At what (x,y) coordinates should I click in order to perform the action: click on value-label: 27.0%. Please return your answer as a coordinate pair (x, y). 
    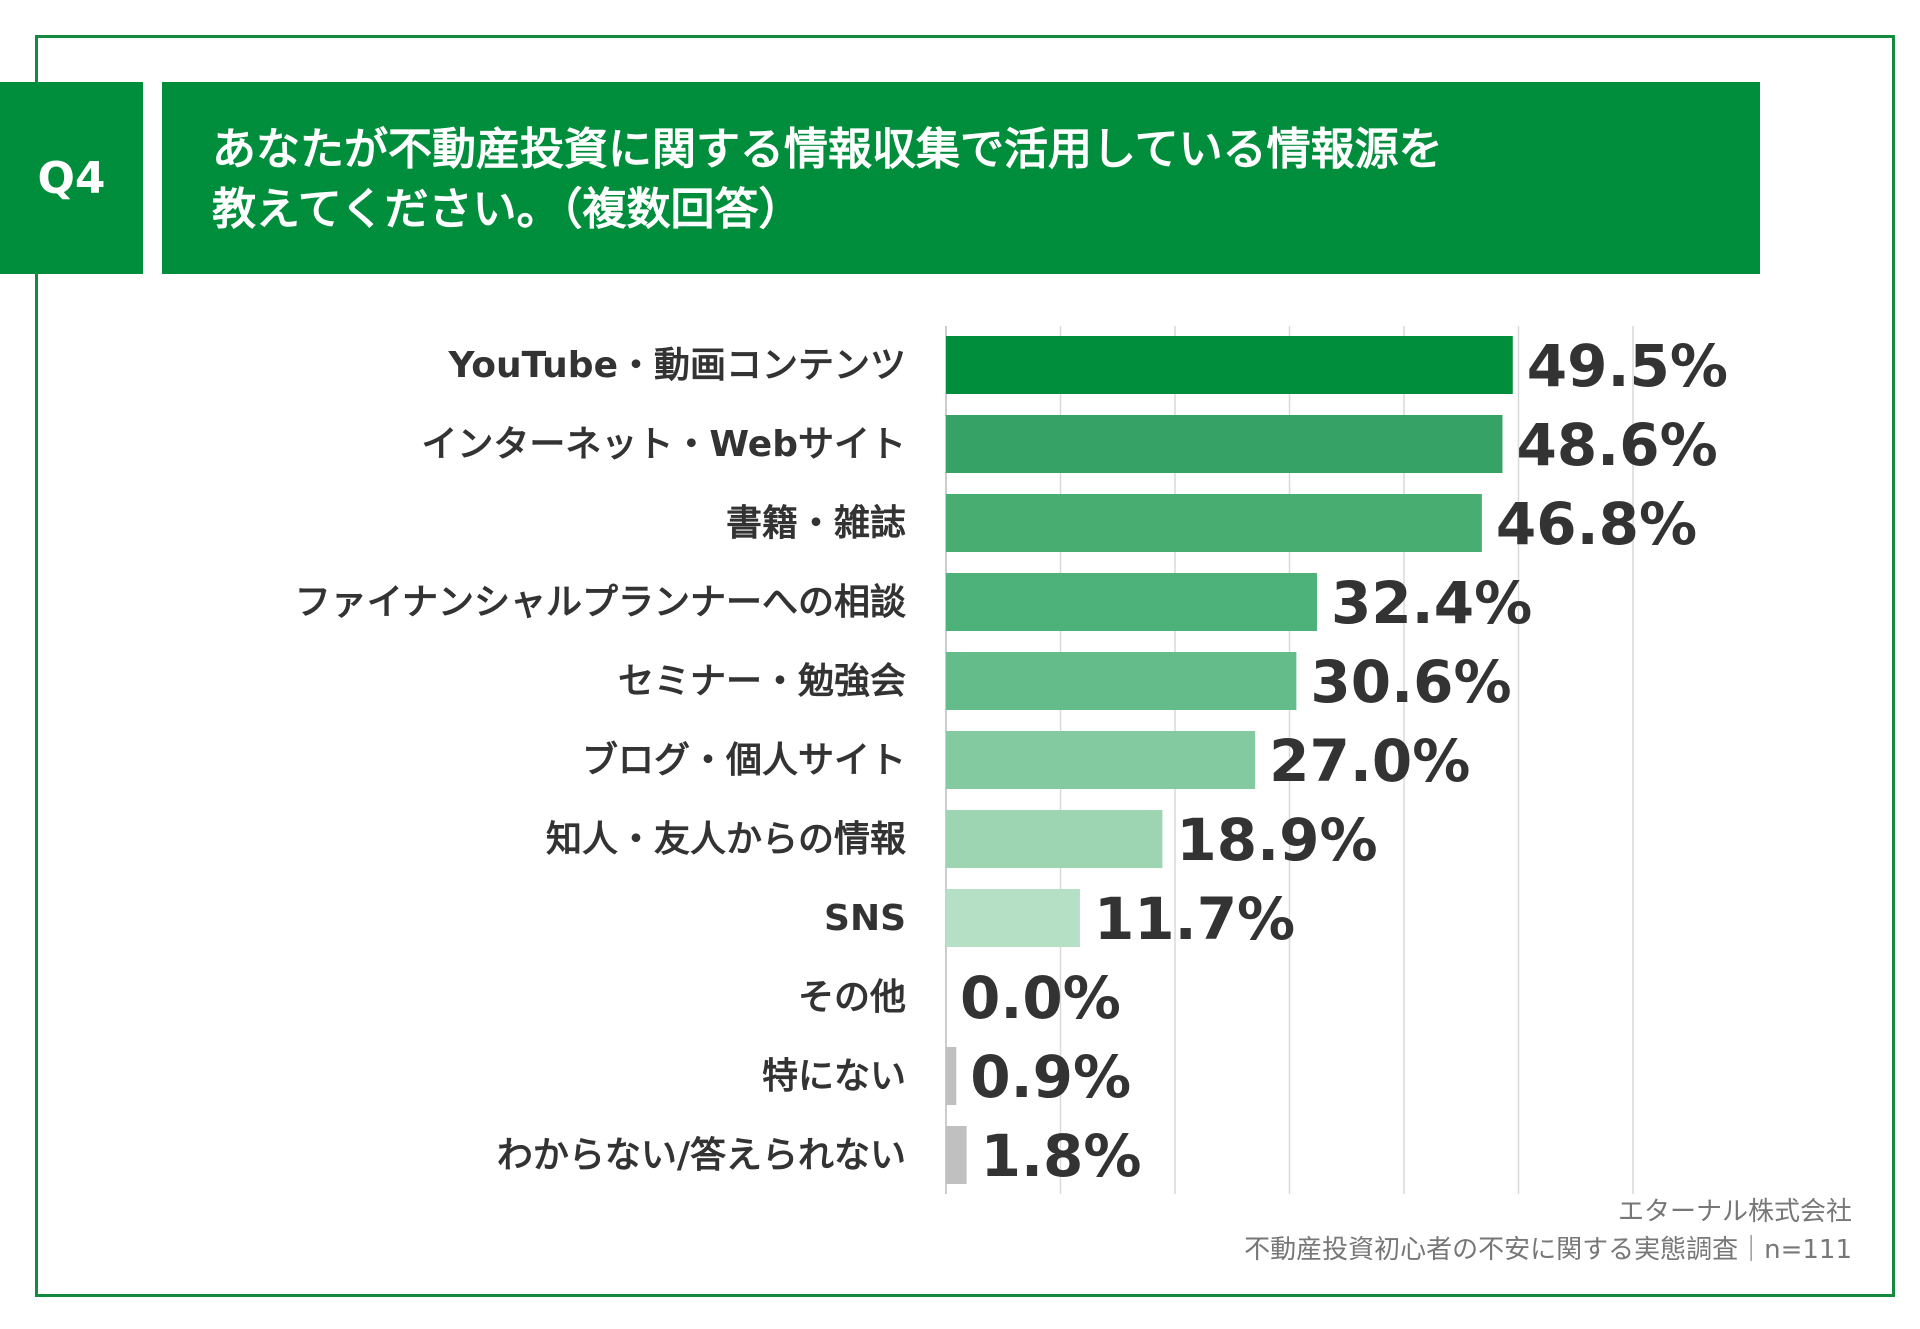
    Looking at the image, I should click on (1369, 761).